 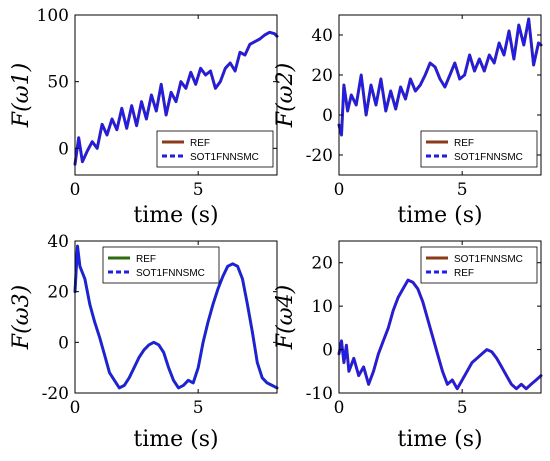 What do you see at coordinates (285, 95) in the screenshot?
I see `y-axis-title: F(ω2)` at bounding box center [285, 95].